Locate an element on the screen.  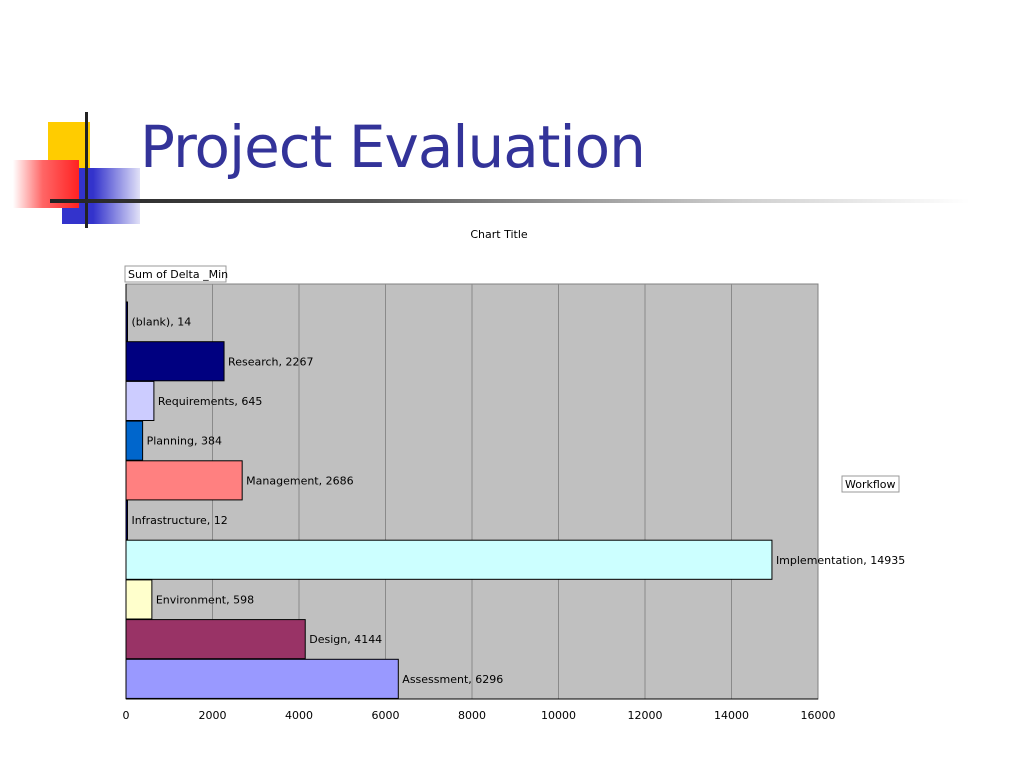
x-tick-label: 4000 is located at coordinates (299, 715).